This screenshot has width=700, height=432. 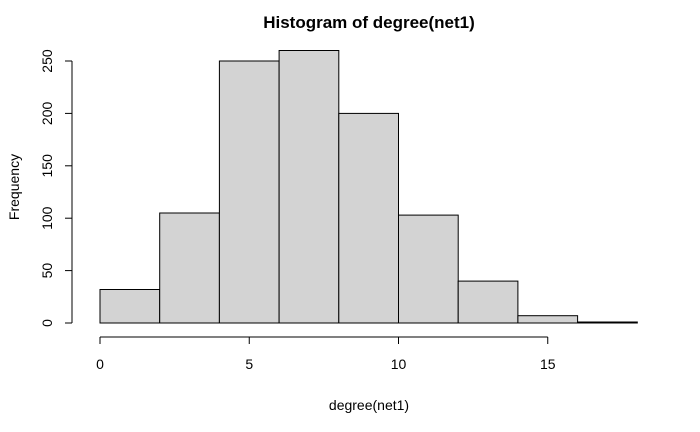 What do you see at coordinates (548, 364) in the screenshot?
I see `x-tick-label: 15` at bounding box center [548, 364].